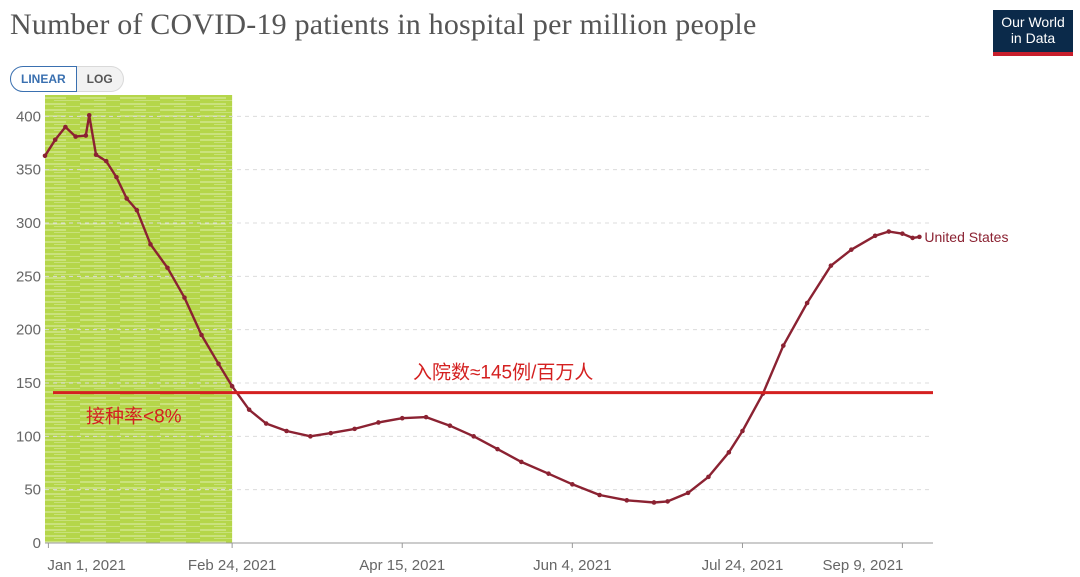  I want to click on series-label-united-states: United States, so click(966, 237).